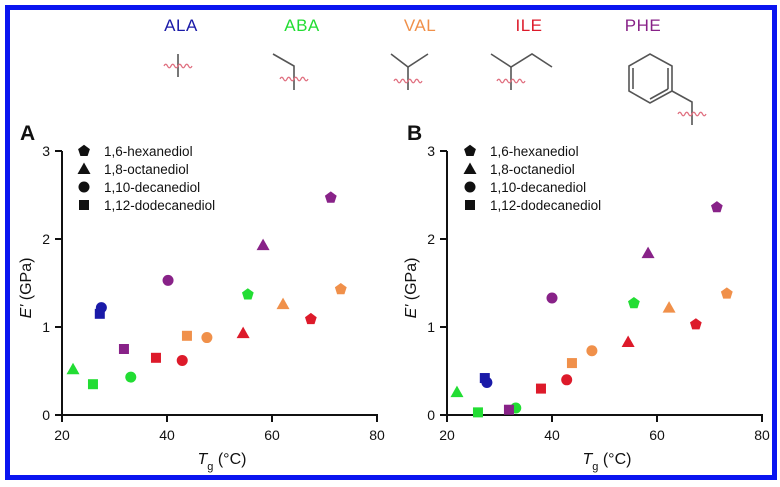 This screenshot has width=780, height=487. I want to click on data-point-aba-circle, so click(131, 377).